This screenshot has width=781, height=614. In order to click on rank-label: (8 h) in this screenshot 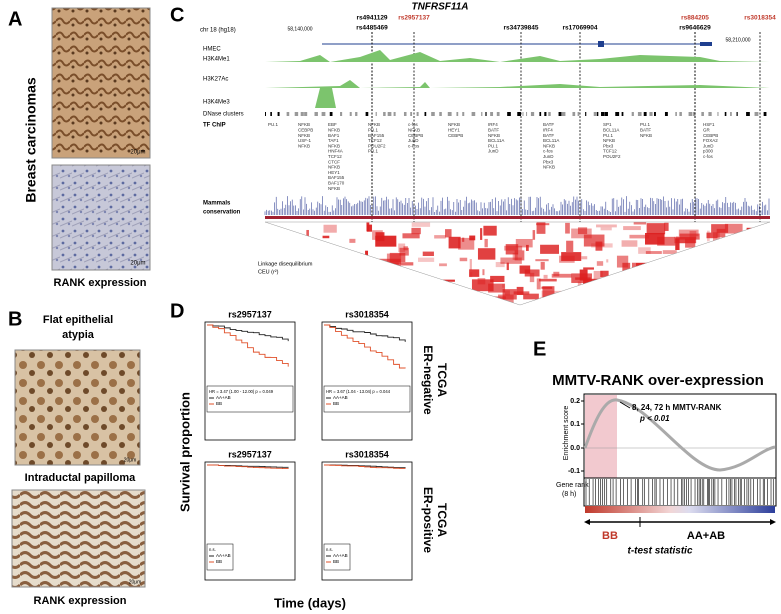, I will do `click(569, 494)`.